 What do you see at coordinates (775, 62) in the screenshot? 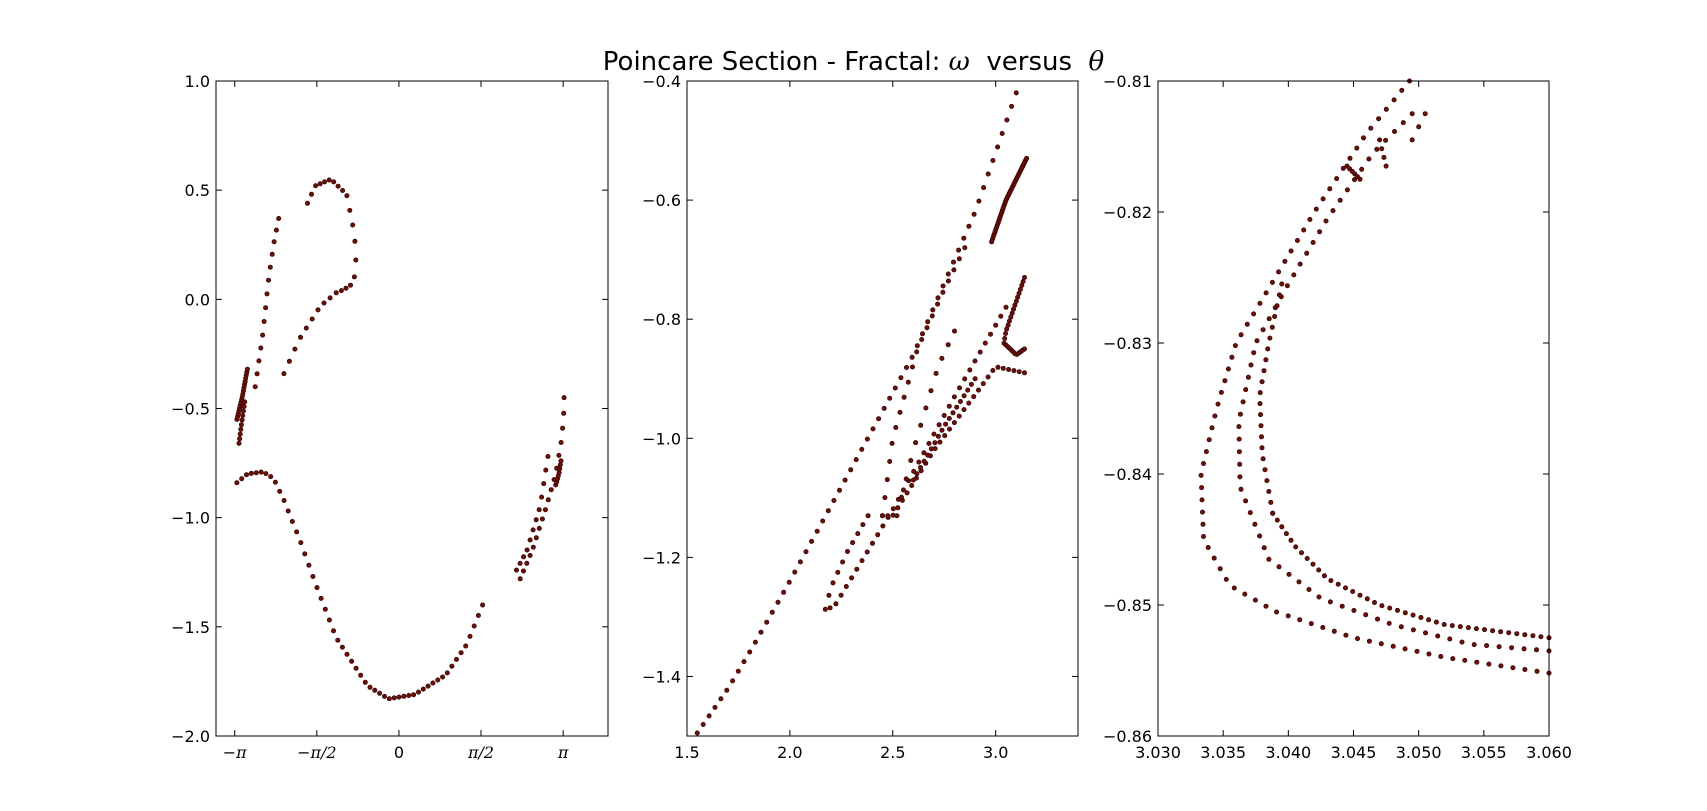
I see `title-prefix: Poincare Section - Fractal:` at bounding box center [775, 62].